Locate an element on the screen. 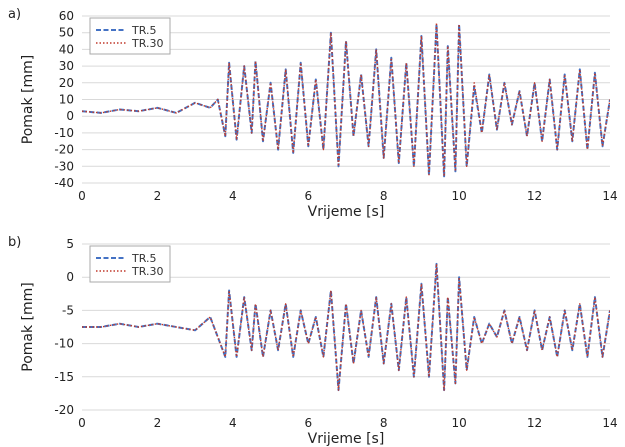 Image resolution: width=625 pixels, height=447 pixels. y-tick-label: 50 is located at coordinates (66, 33).